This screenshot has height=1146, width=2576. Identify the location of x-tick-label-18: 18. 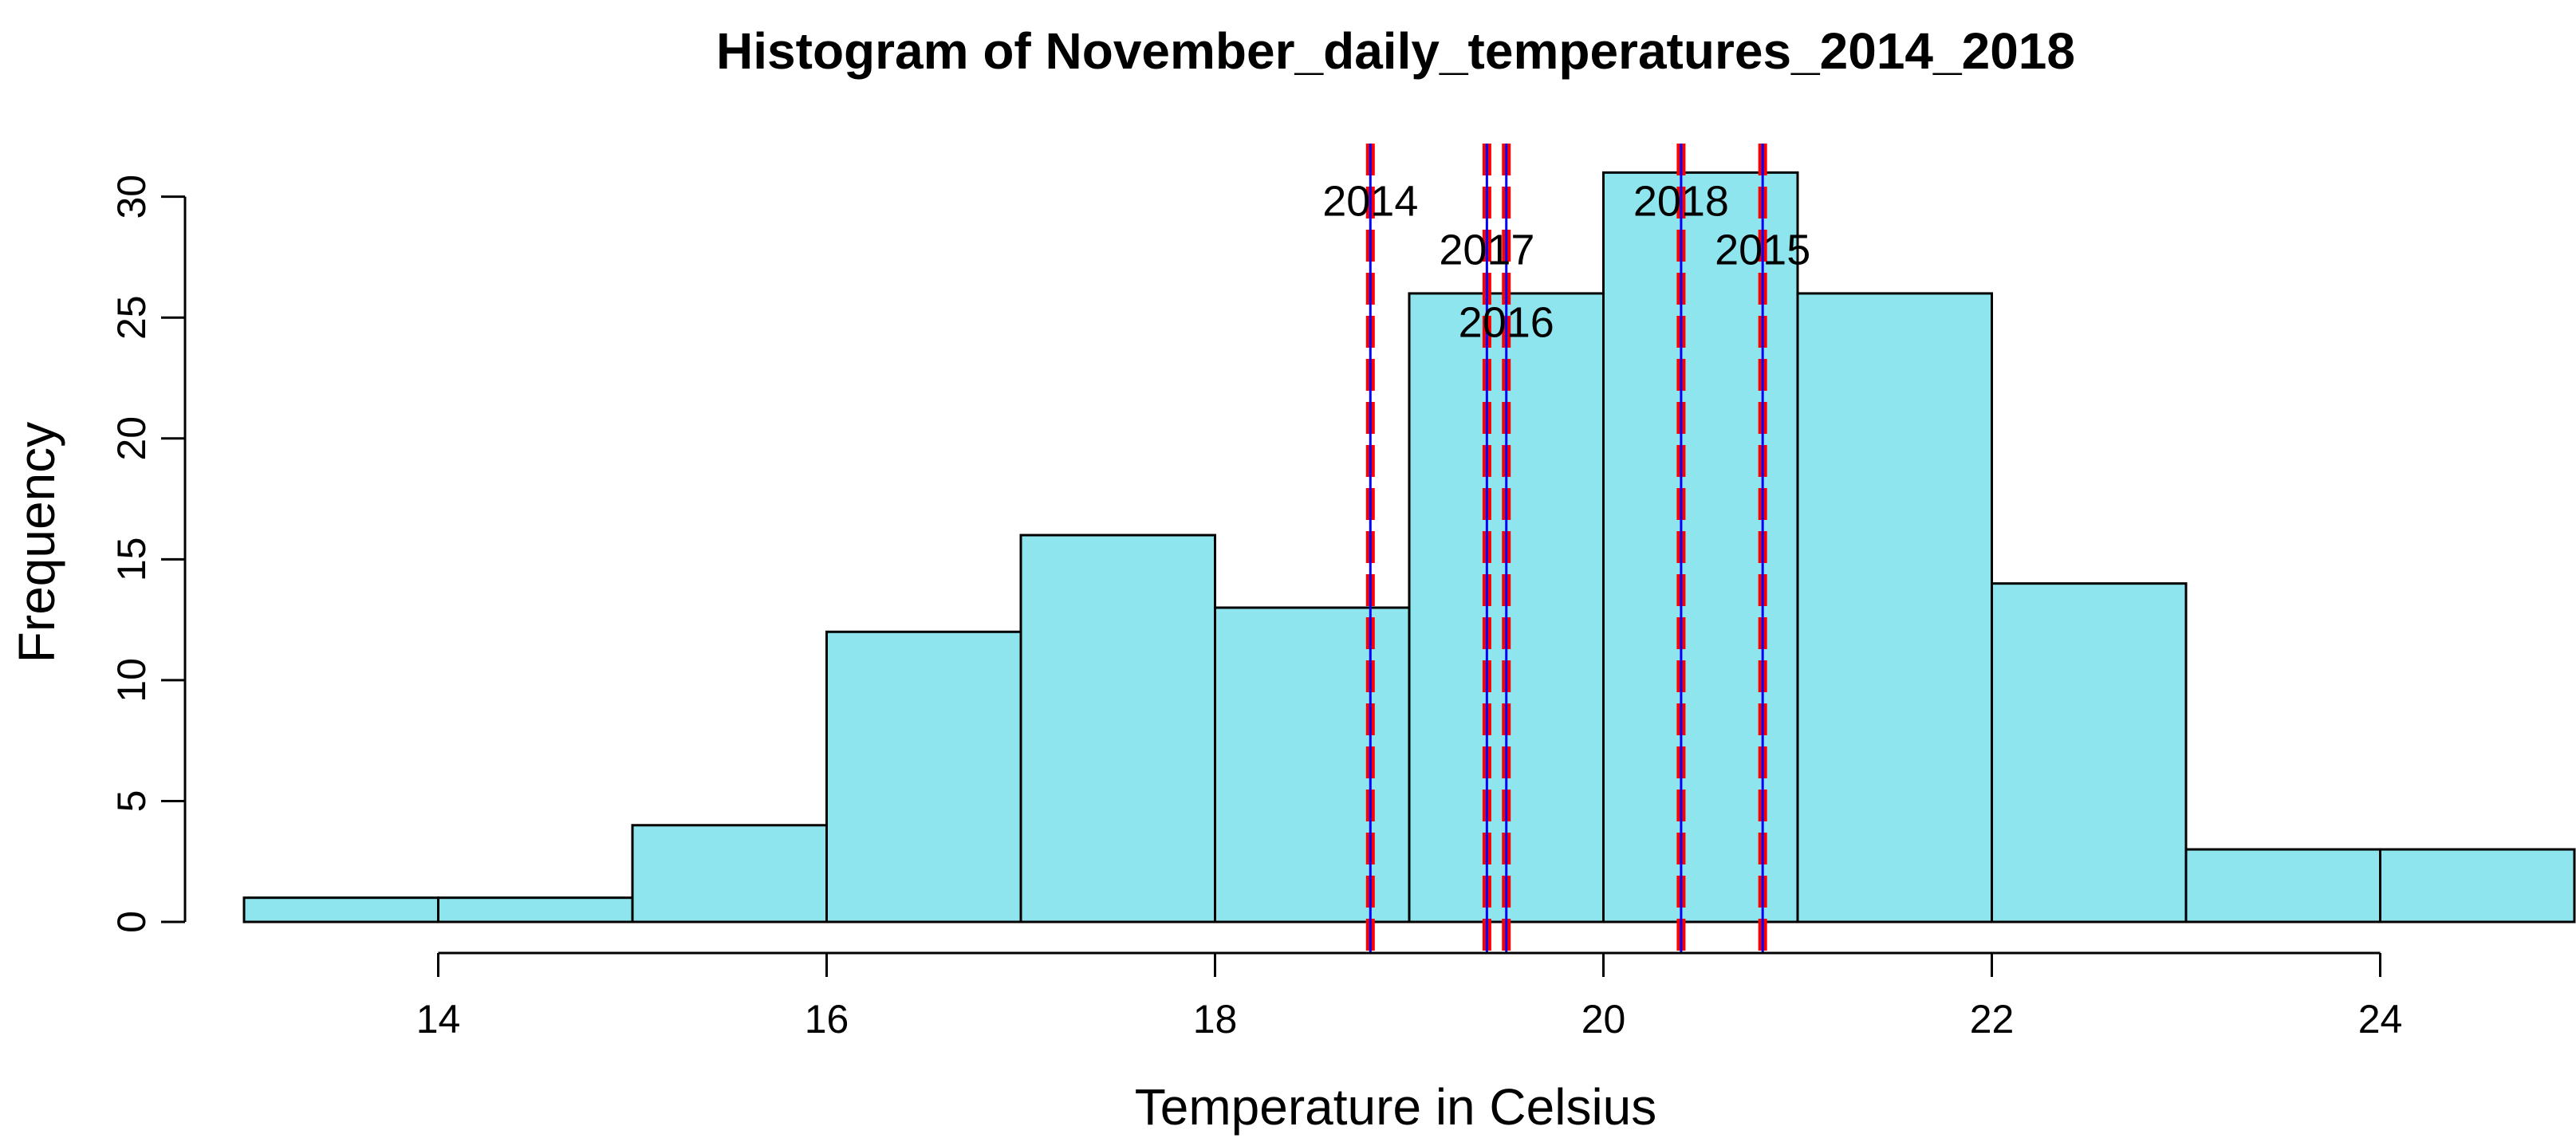
(1215, 1019).